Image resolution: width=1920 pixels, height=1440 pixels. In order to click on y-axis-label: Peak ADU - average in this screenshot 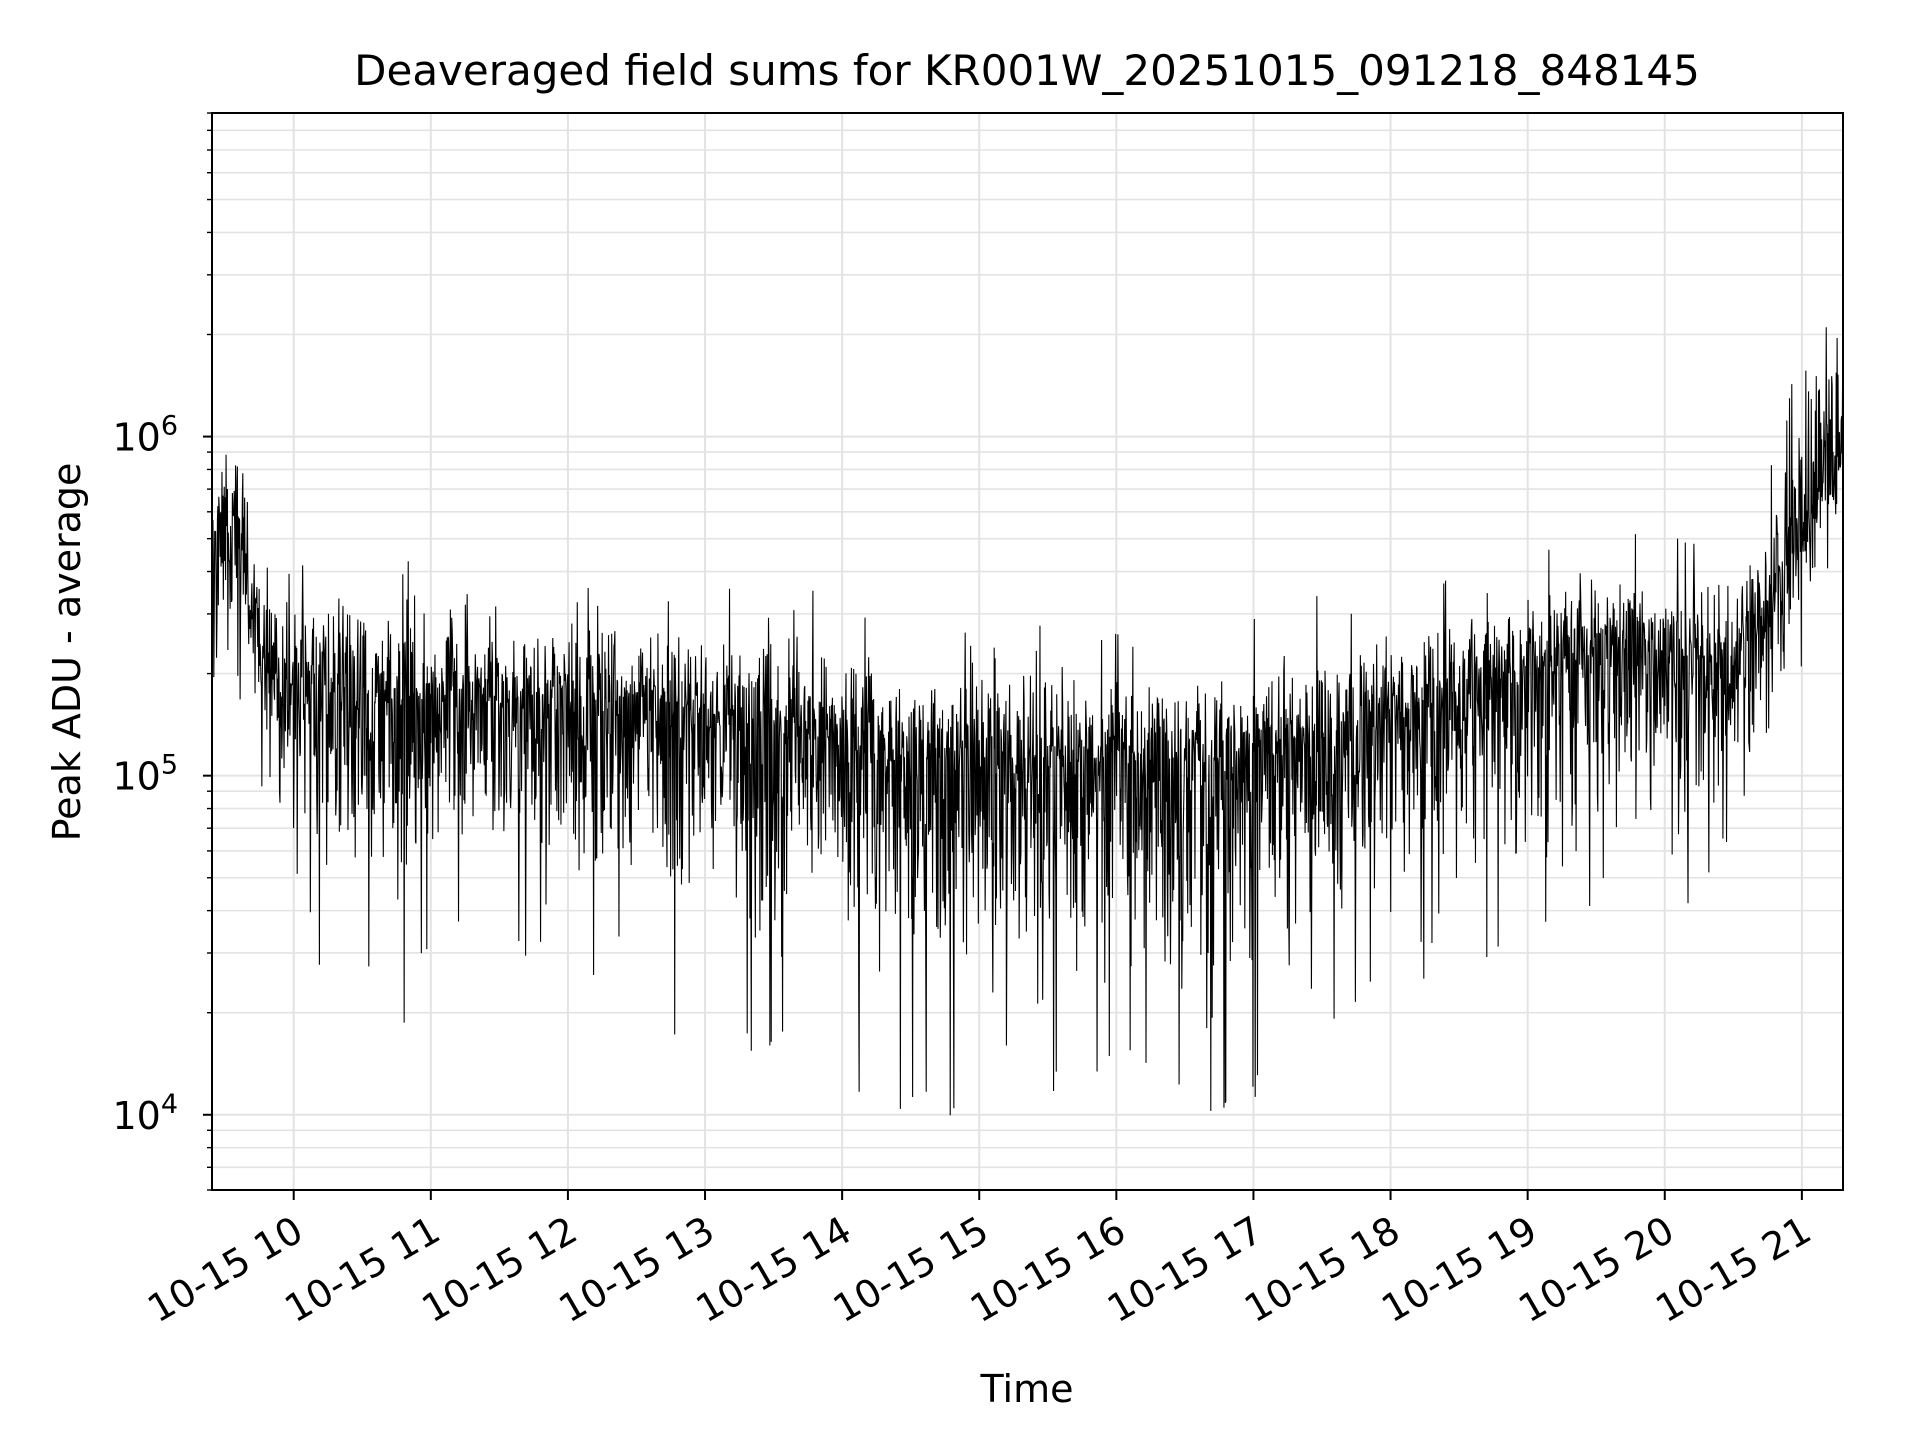, I will do `click(67, 652)`.